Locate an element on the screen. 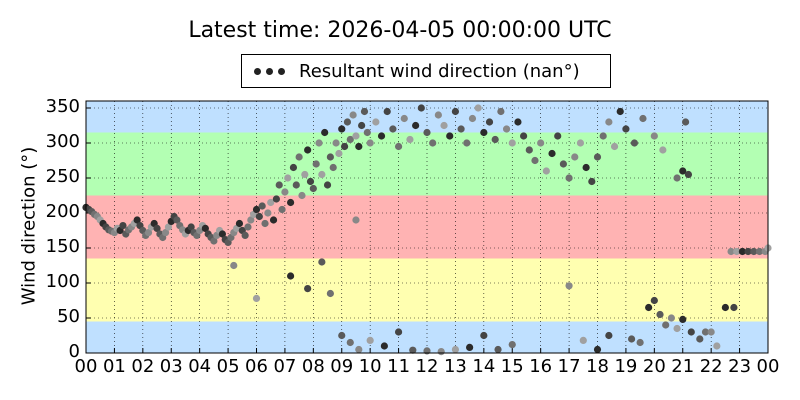 The width and height of the screenshot is (800, 400). chart-title: Latest time: 2026-04-05 00:00:00 UTC is located at coordinates (400, 30).